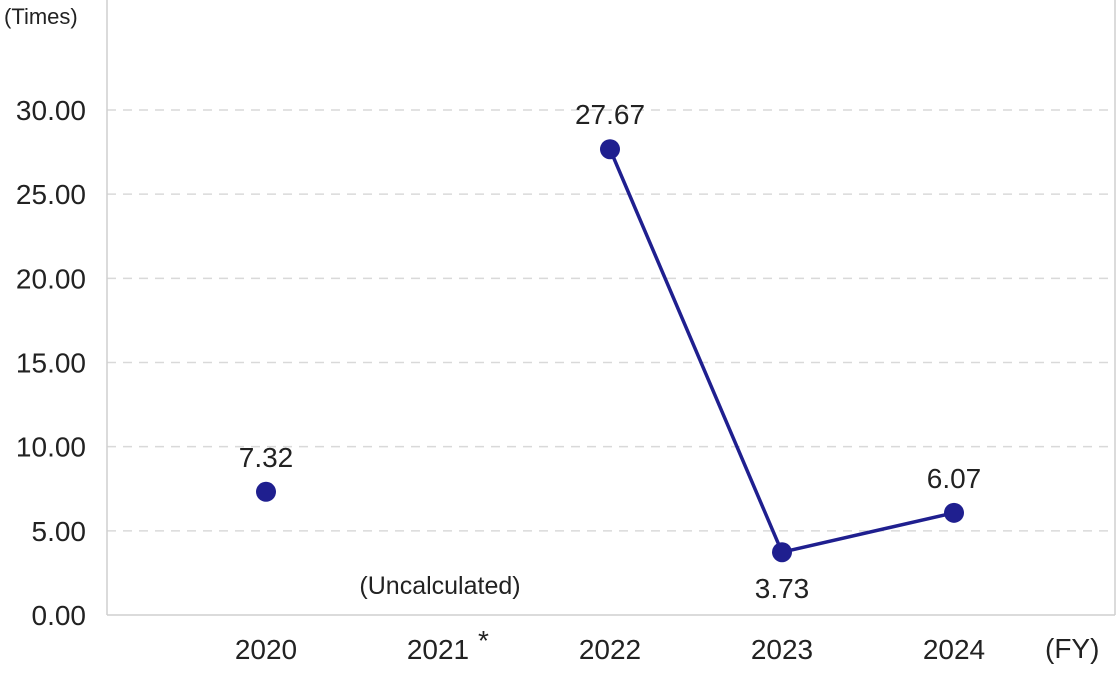 This screenshot has width=1120, height=680. I want to click on y-tick-label: 10.00, so click(51, 447).